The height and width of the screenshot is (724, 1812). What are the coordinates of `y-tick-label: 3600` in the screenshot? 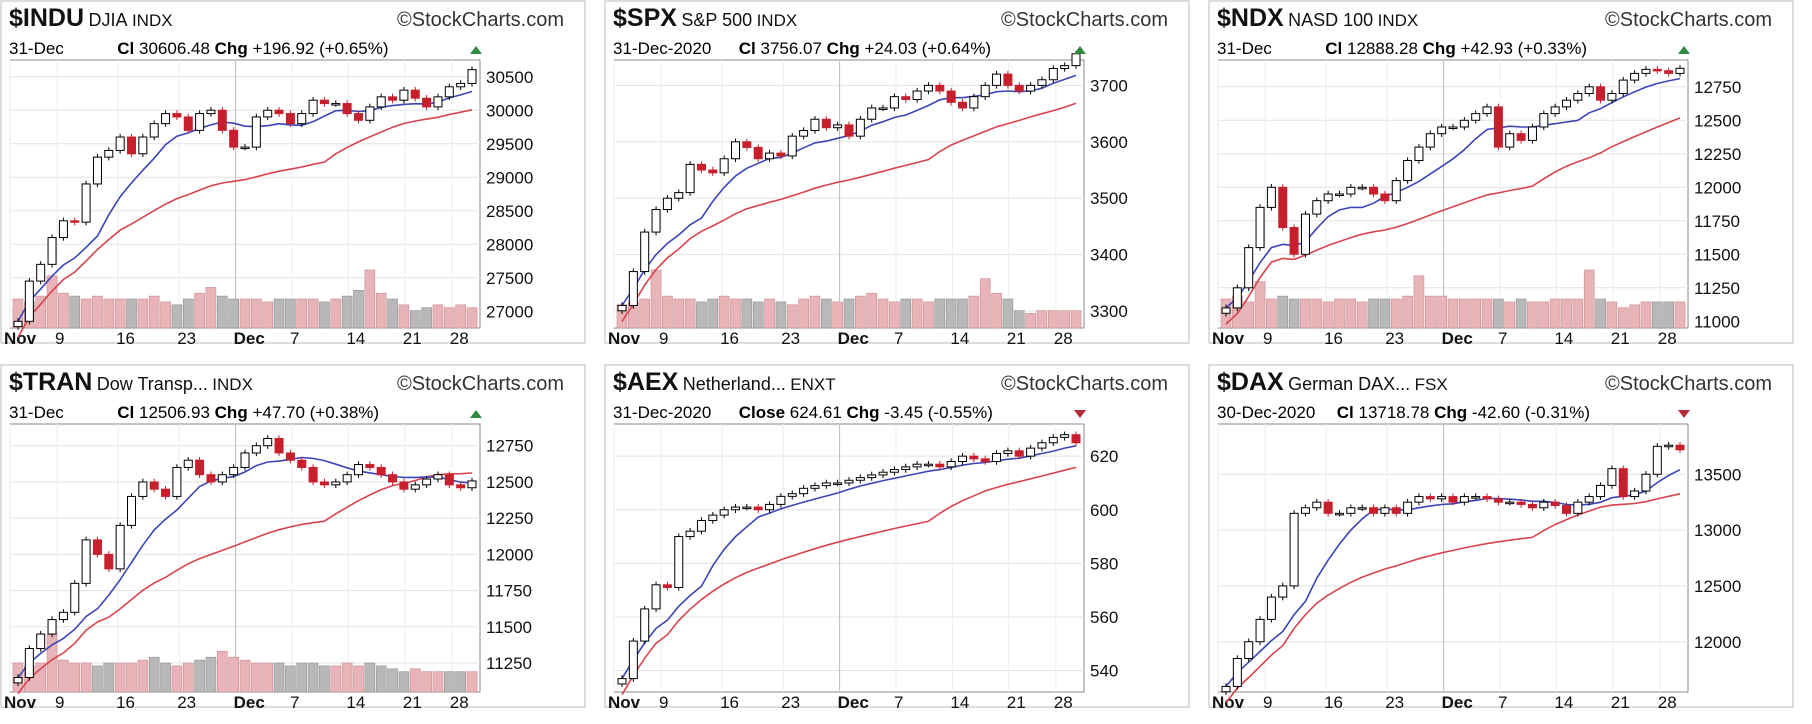 It's located at (1109, 142).